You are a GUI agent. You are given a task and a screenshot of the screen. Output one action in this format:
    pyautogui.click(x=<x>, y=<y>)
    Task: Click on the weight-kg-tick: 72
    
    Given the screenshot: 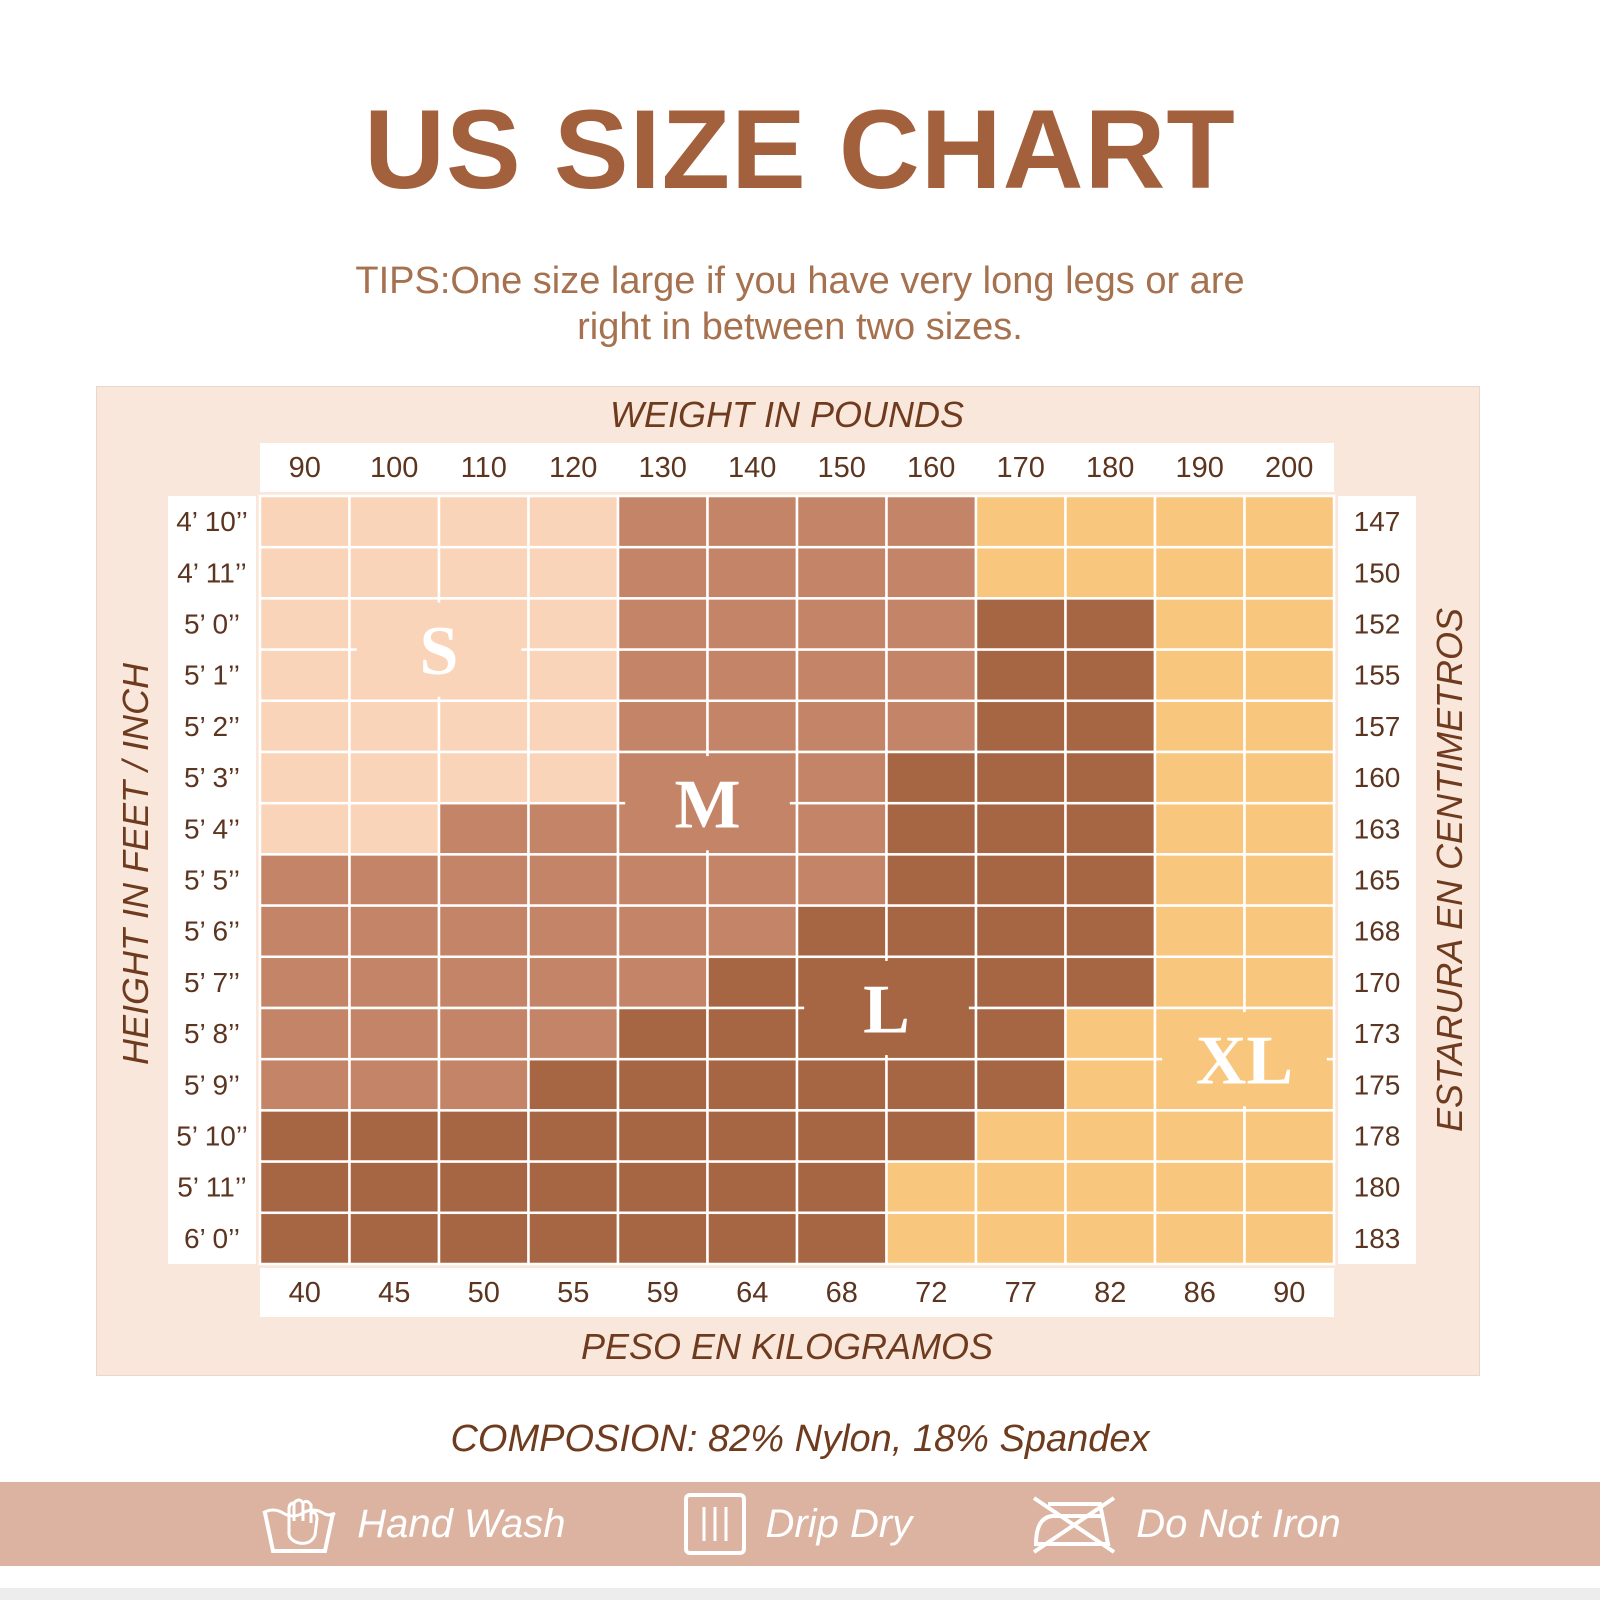 What is the action you would take?
    pyautogui.click(x=931, y=1293)
    